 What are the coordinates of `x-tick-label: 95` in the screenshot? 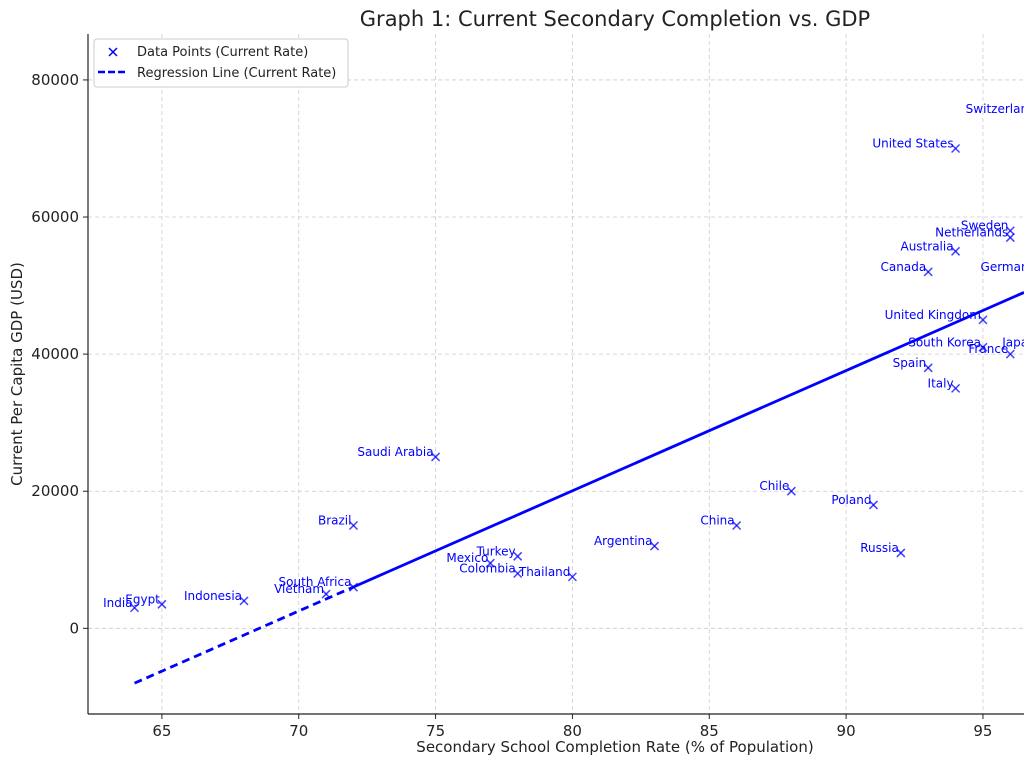 It's located at (982, 731).